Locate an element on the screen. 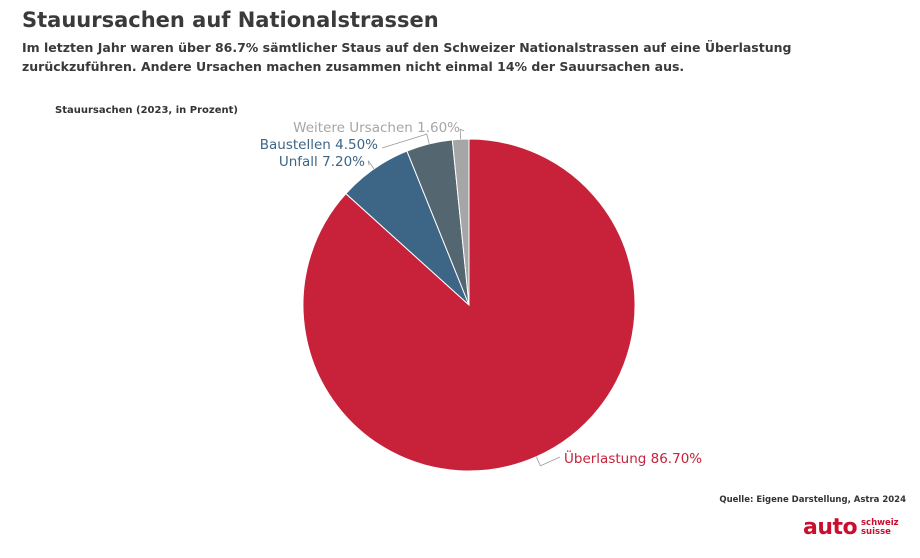  slice-label-0: Überlastung 86.70% is located at coordinates (633, 458).